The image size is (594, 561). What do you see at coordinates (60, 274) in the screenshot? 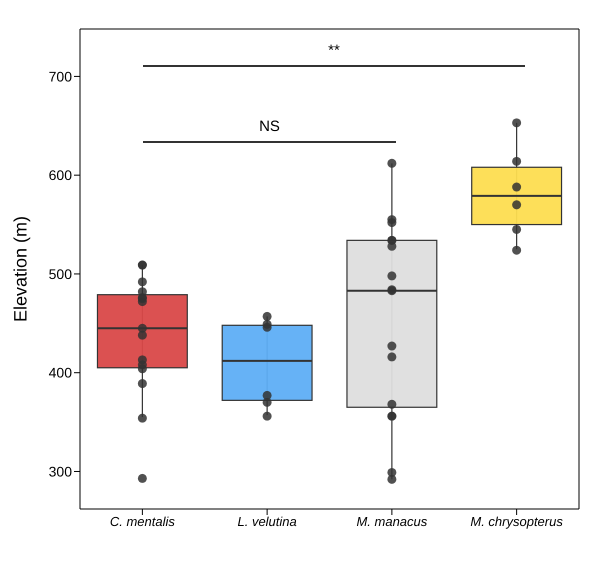
I see `y-tick-label: 500` at bounding box center [60, 274].